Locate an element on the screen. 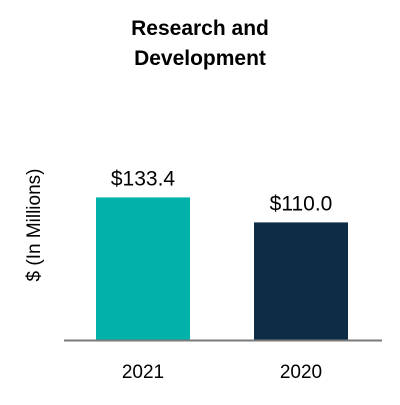 The height and width of the screenshot is (405, 400). category-label-2021: 2021 is located at coordinates (143, 372).